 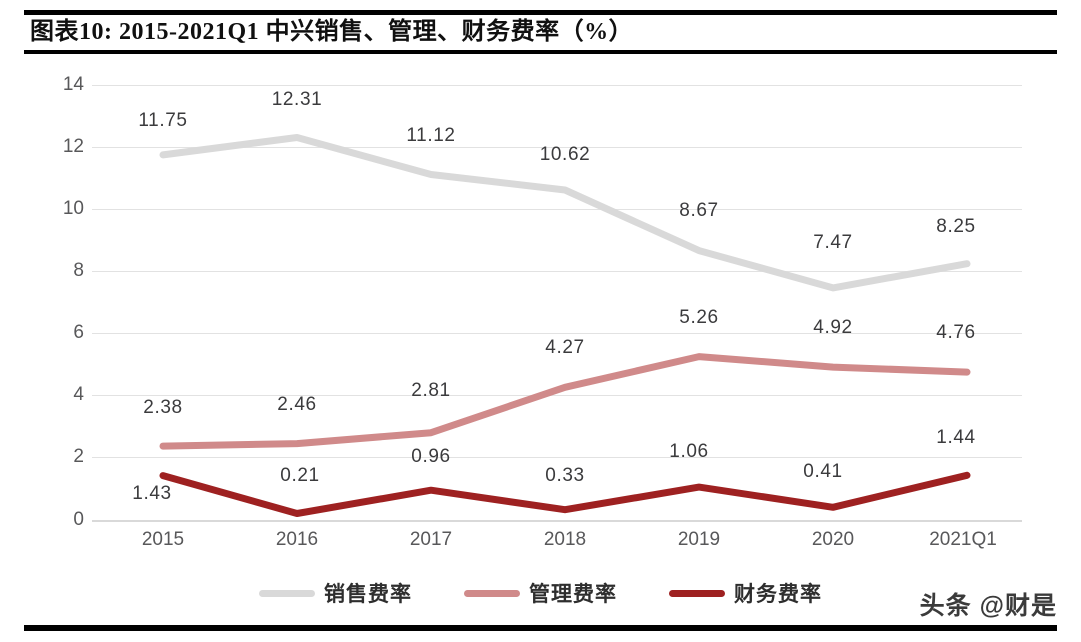 I want to click on title-rule-bottom, so click(x=540, y=52).